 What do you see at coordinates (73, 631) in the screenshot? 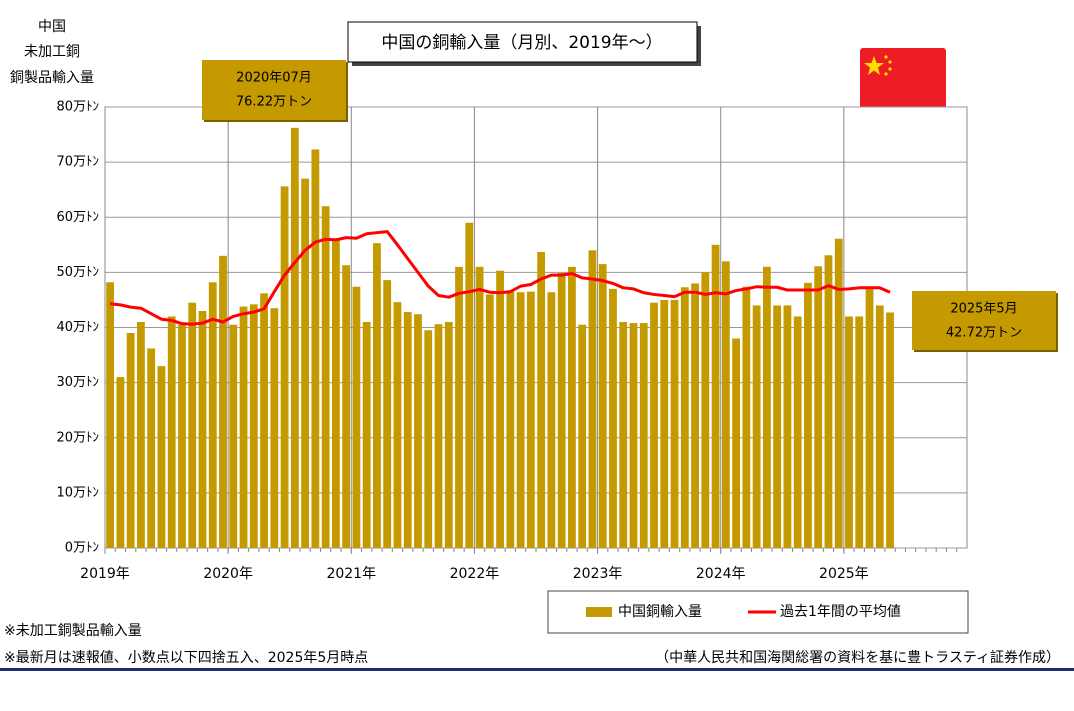
I see `note: ※未加工銅製品輸入量` at bounding box center [73, 631].